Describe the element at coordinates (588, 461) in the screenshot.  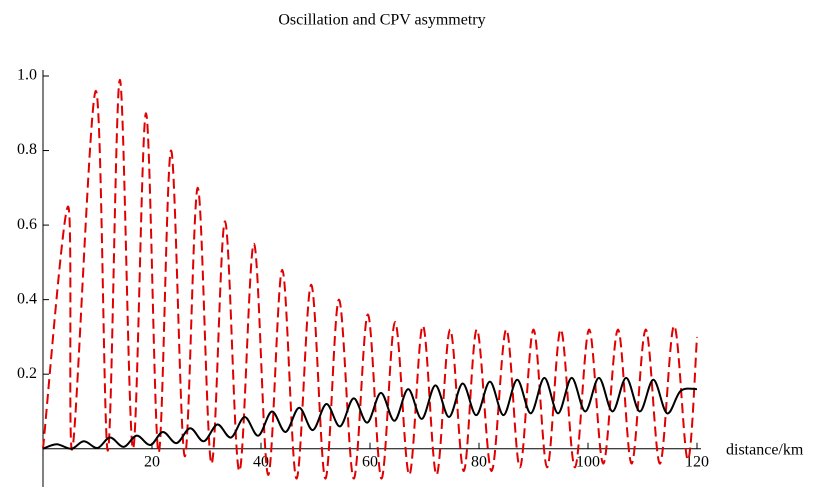
I see `x-tick-label: 100` at that location.